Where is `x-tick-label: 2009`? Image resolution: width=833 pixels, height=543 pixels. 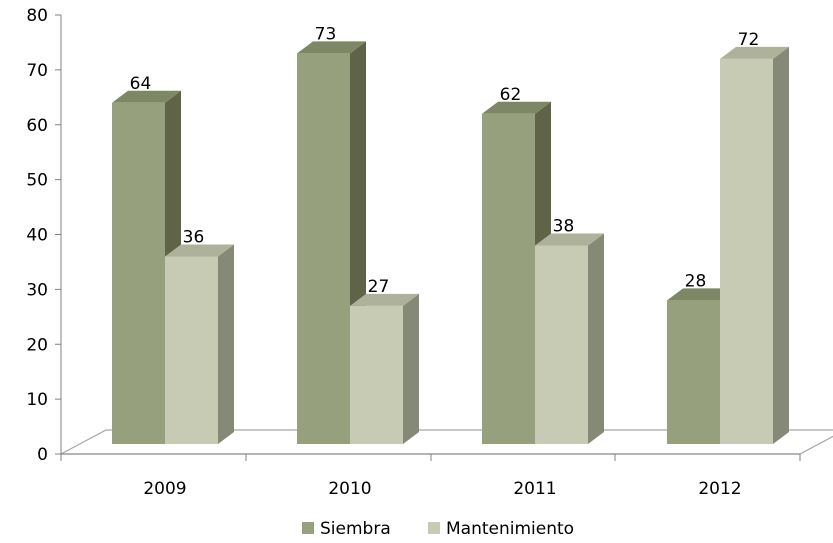
x-tick-label: 2009 is located at coordinates (164, 489).